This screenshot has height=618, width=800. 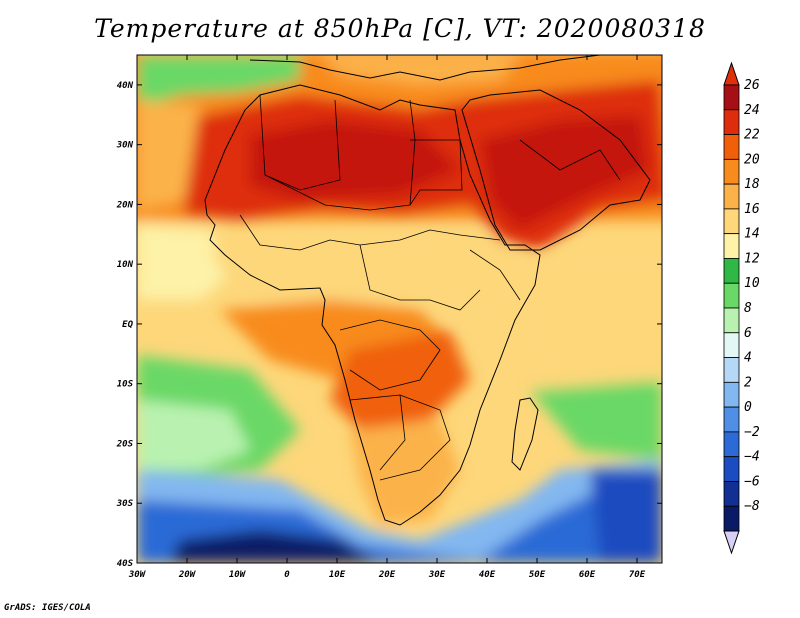 What do you see at coordinates (752, 457) in the screenshot?
I see `colorbar-label: −4` at bounding box center [752, 457].